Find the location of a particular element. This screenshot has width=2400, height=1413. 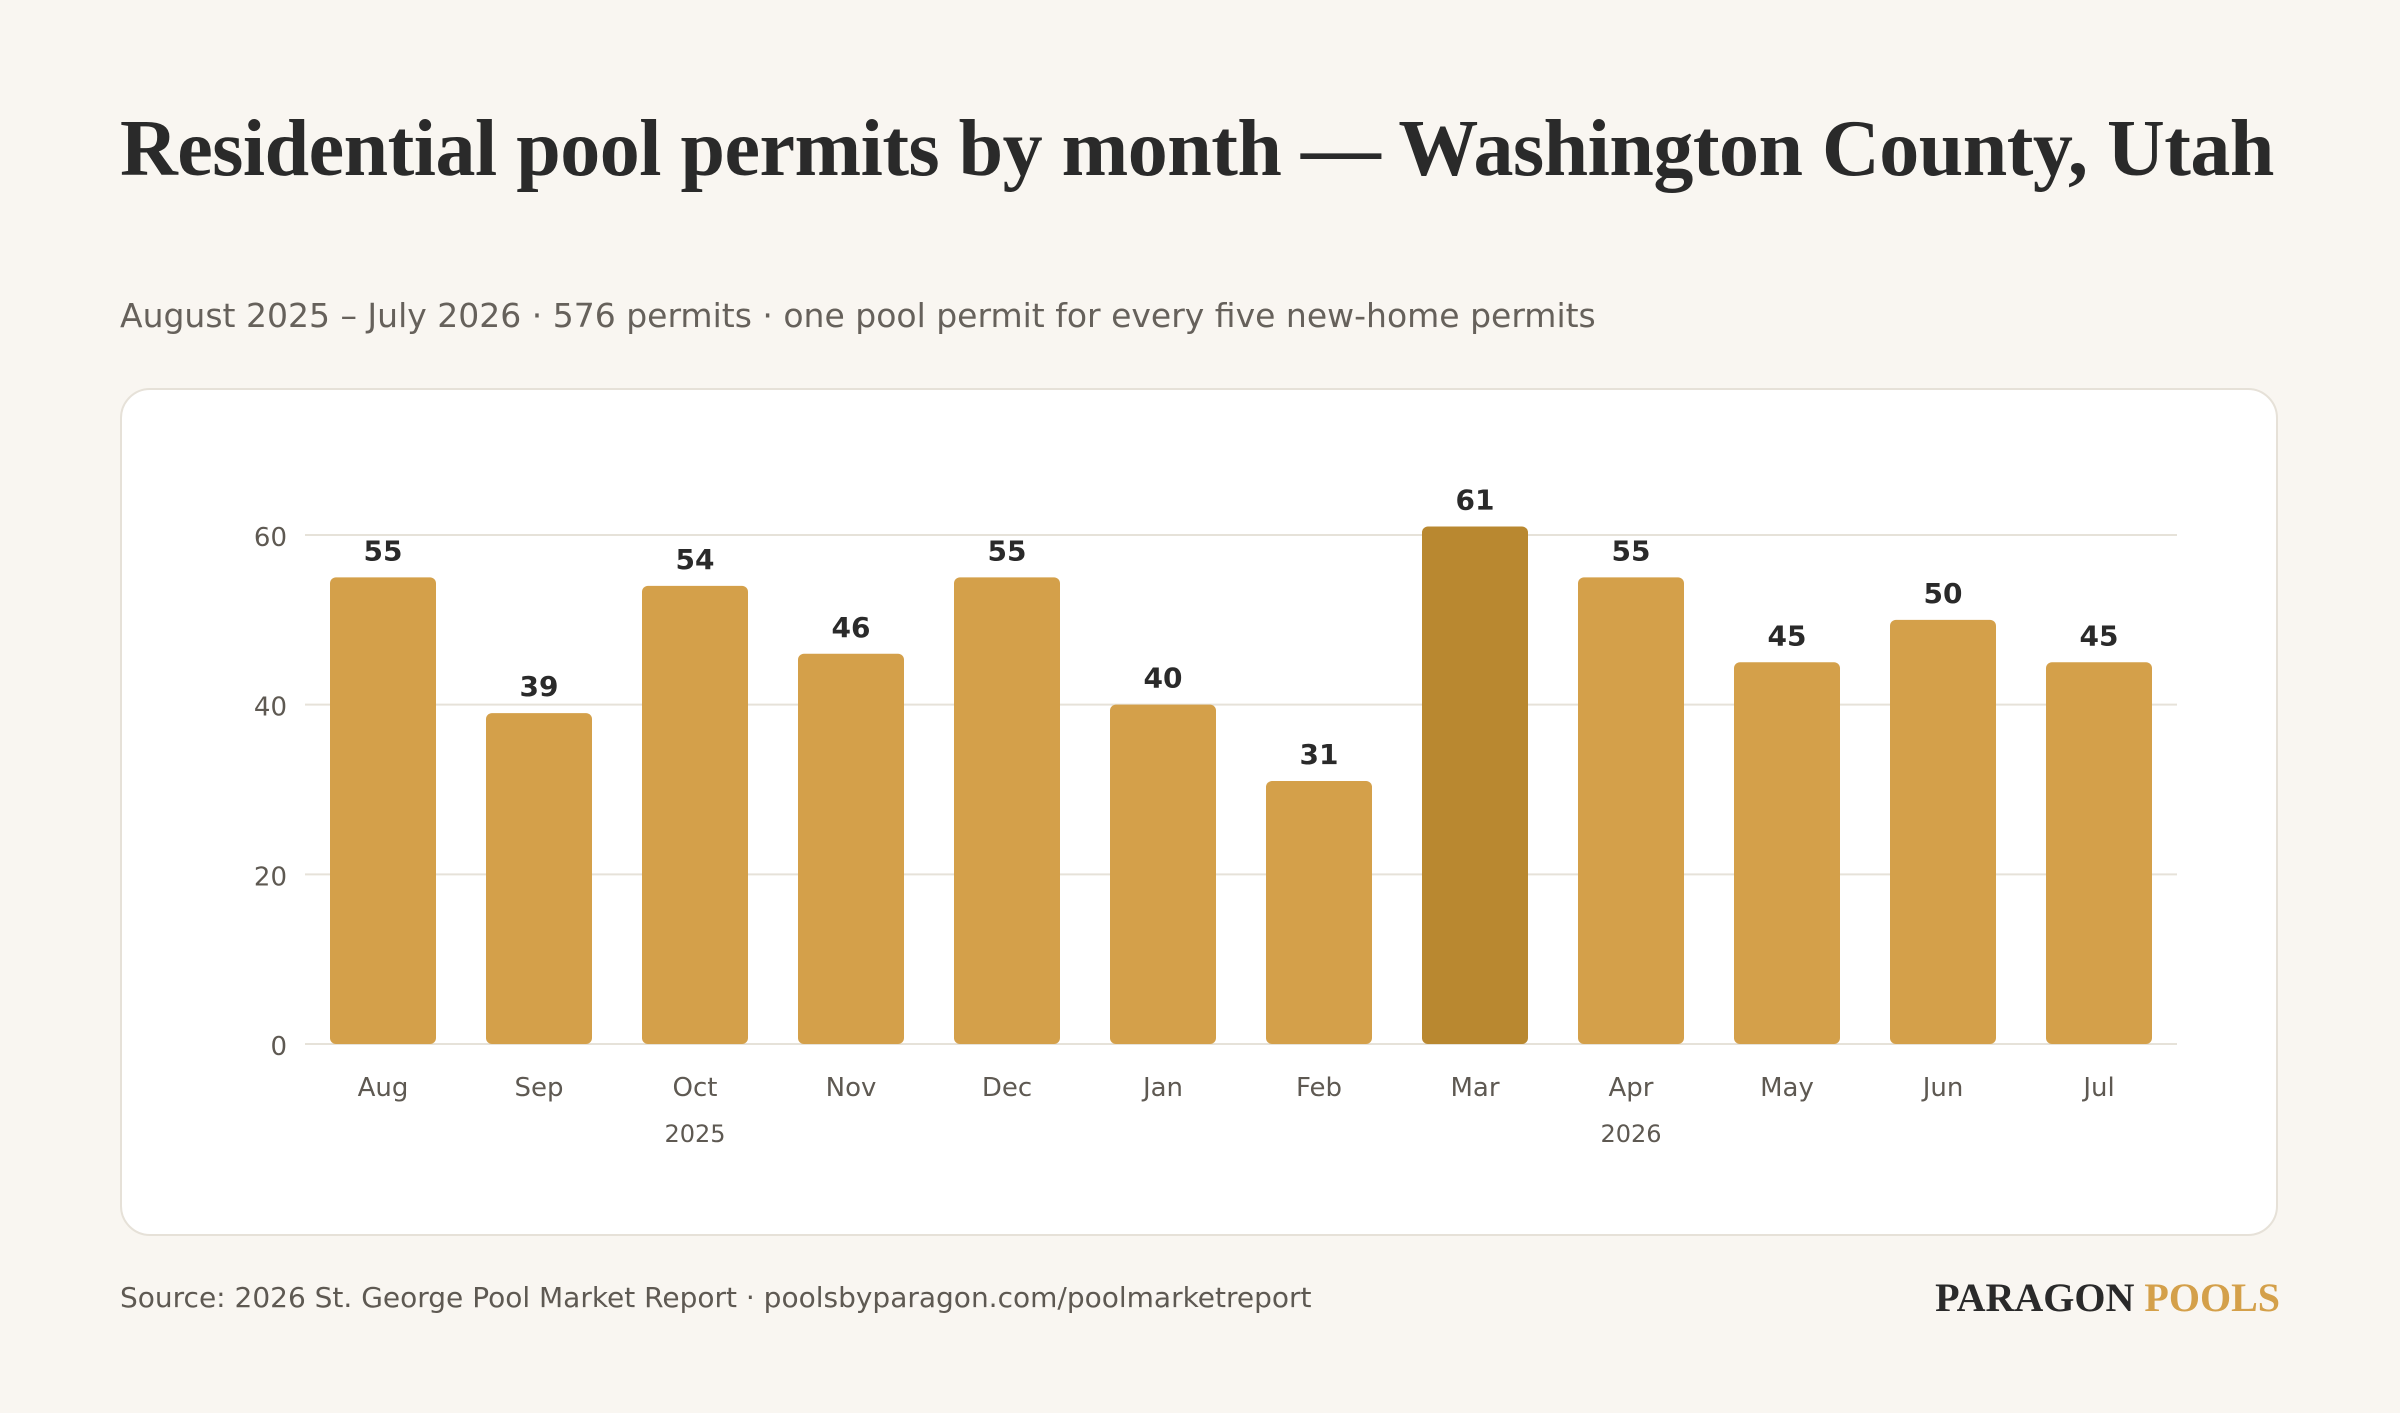

bar-aug is located at coordinates (383, 810).